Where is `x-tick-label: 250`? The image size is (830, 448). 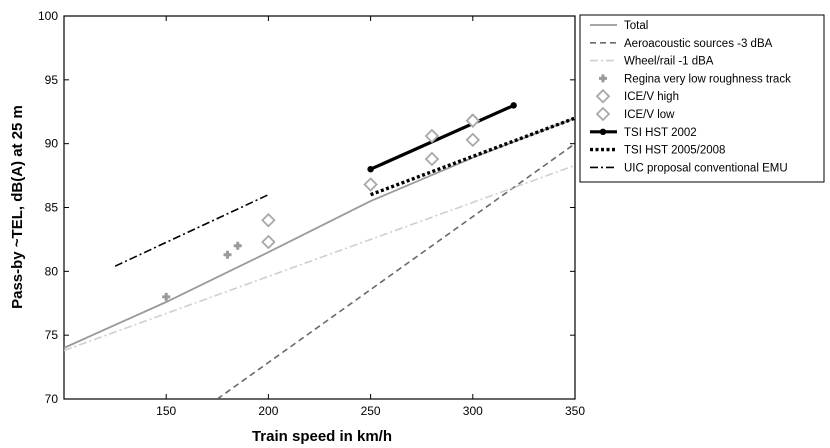 x-tick-label: 250 is located at coordinates (371, 411).